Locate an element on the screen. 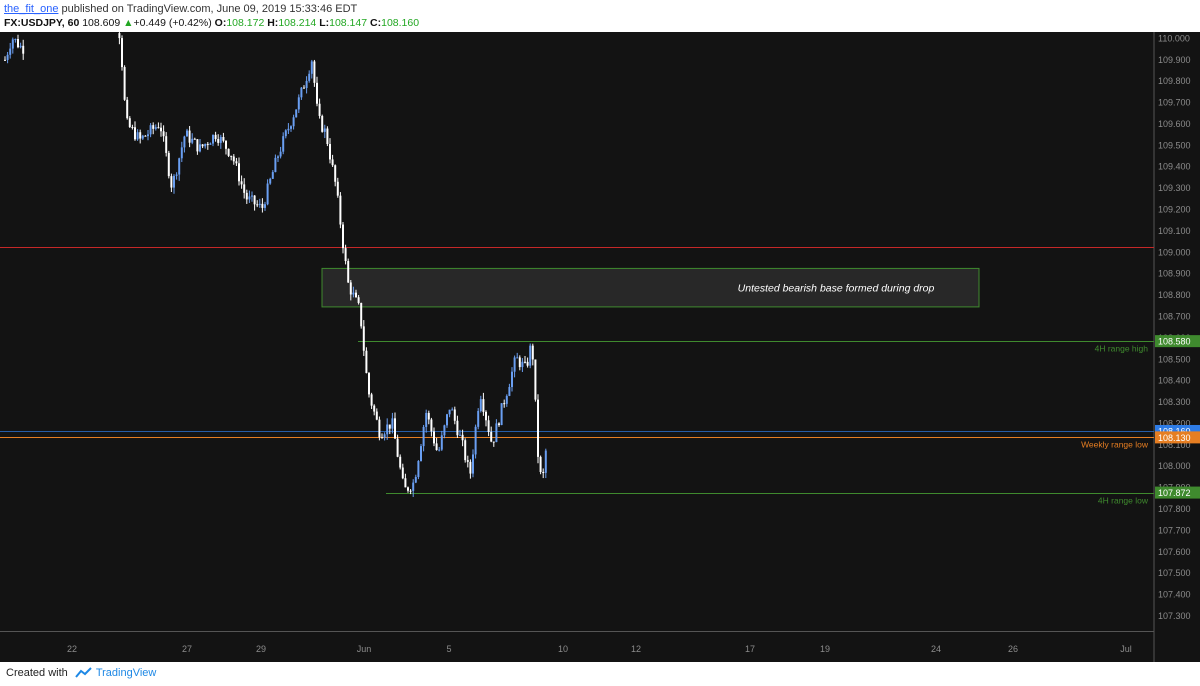 This screenshot has height=686, width=1200. y-tick-label: 108.200 is located at coordinates (1174, 423).